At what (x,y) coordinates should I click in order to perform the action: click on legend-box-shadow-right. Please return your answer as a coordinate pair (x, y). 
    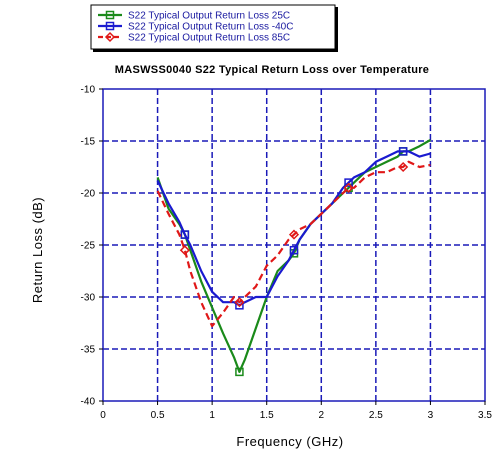
    Looking at the image, I should click on (336, 29).